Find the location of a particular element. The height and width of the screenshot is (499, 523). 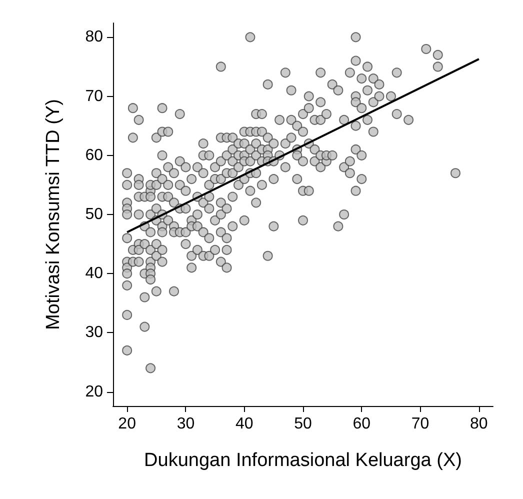

y-tick-label: 60 is located at coordinates (94, 155).